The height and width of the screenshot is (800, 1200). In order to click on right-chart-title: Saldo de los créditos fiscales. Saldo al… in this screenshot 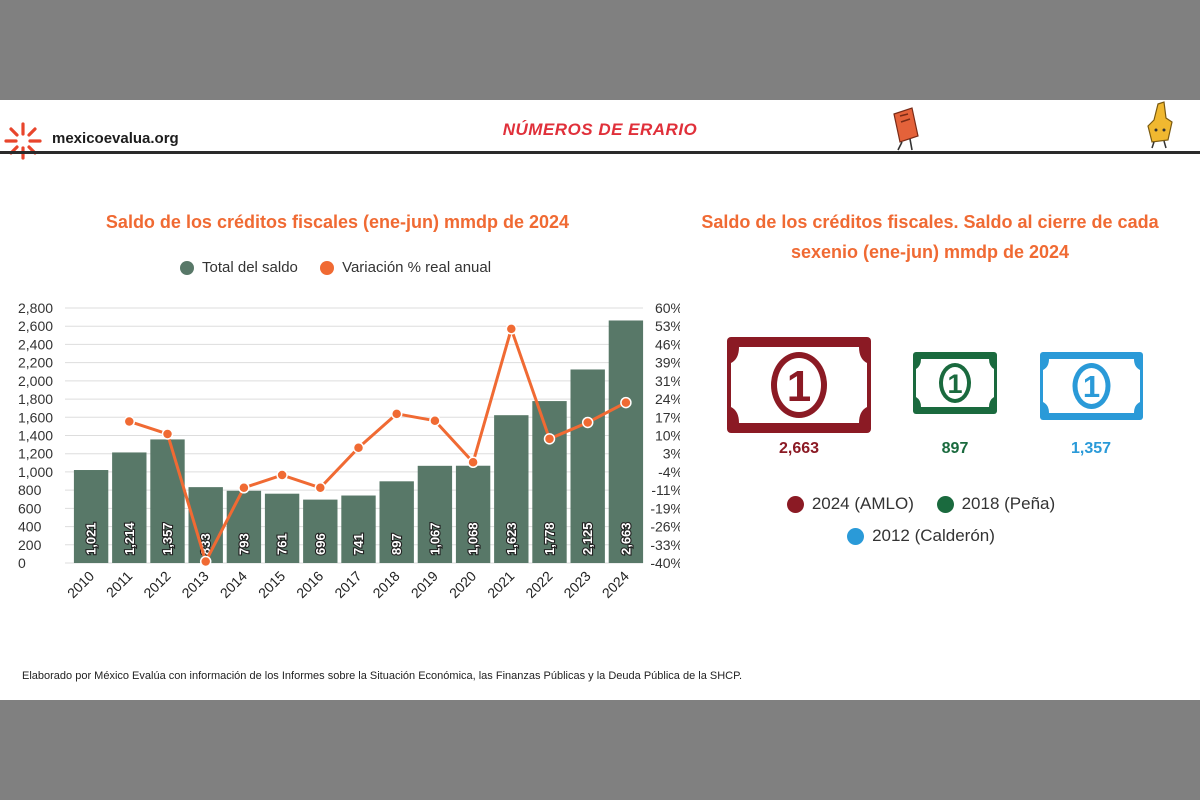, I will do `click(930, 237)`.